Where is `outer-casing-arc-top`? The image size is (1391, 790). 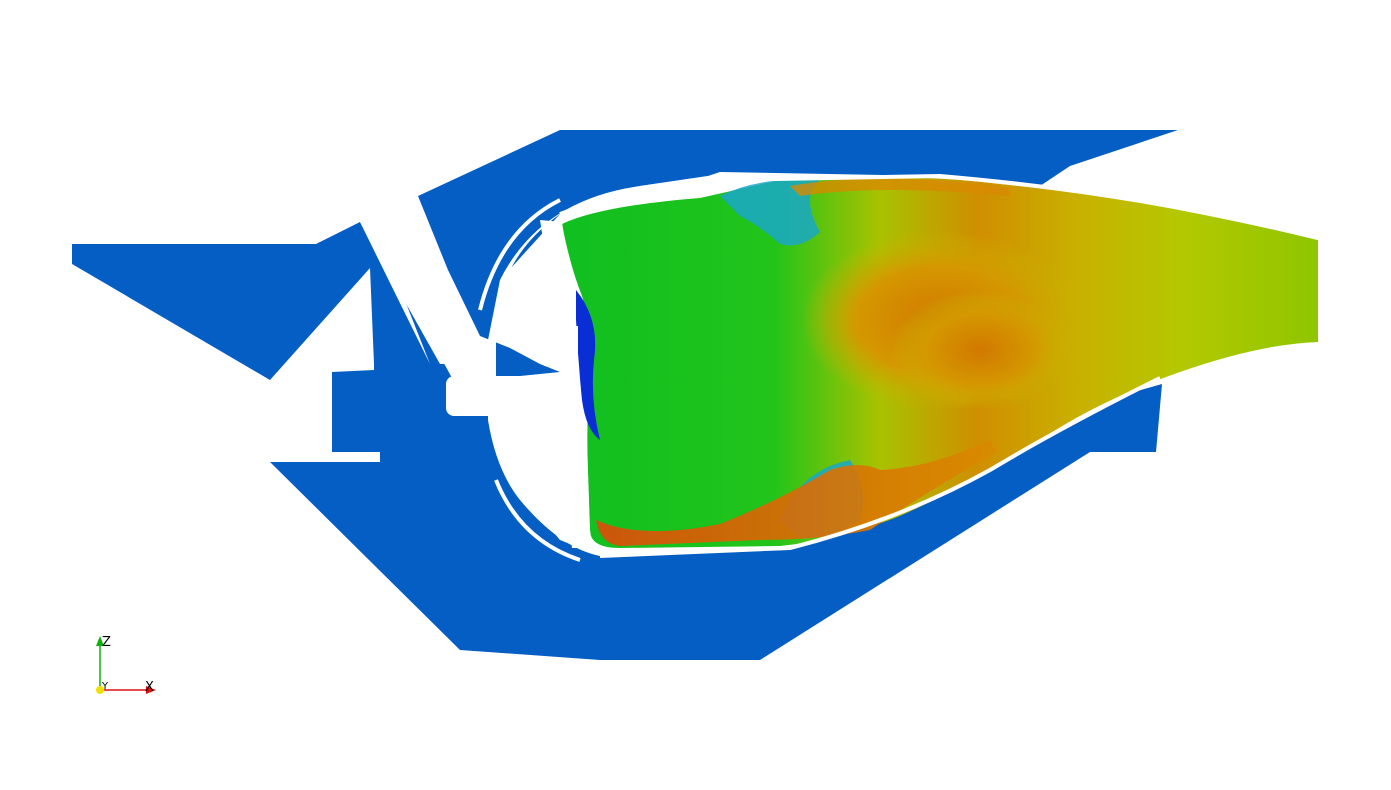 outer-casing-arc-top is located at coordinates (519, 254).